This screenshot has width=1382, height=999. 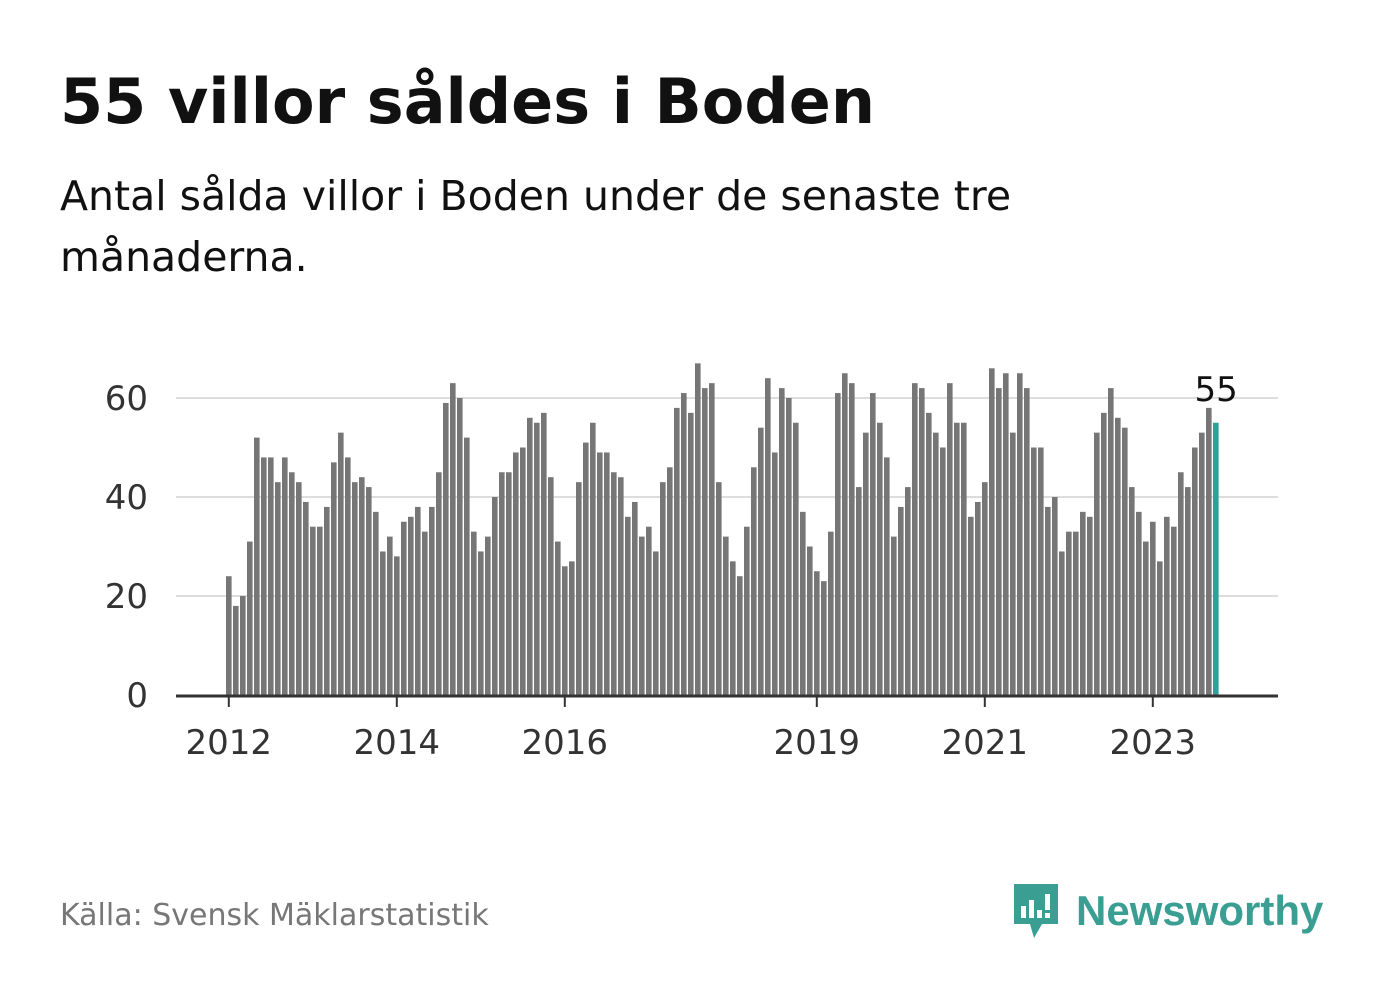 I want to click on brand-logo: Newsworthy, so click(x=1166, y=911).